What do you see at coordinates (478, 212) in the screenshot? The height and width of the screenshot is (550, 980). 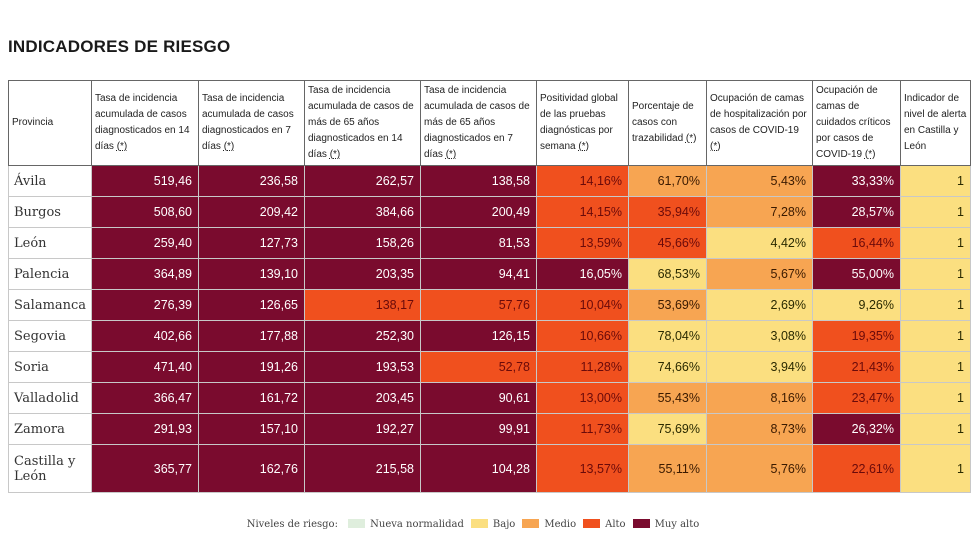 I see `indicator-cell: 200,49` at bounding box center [478, 212].